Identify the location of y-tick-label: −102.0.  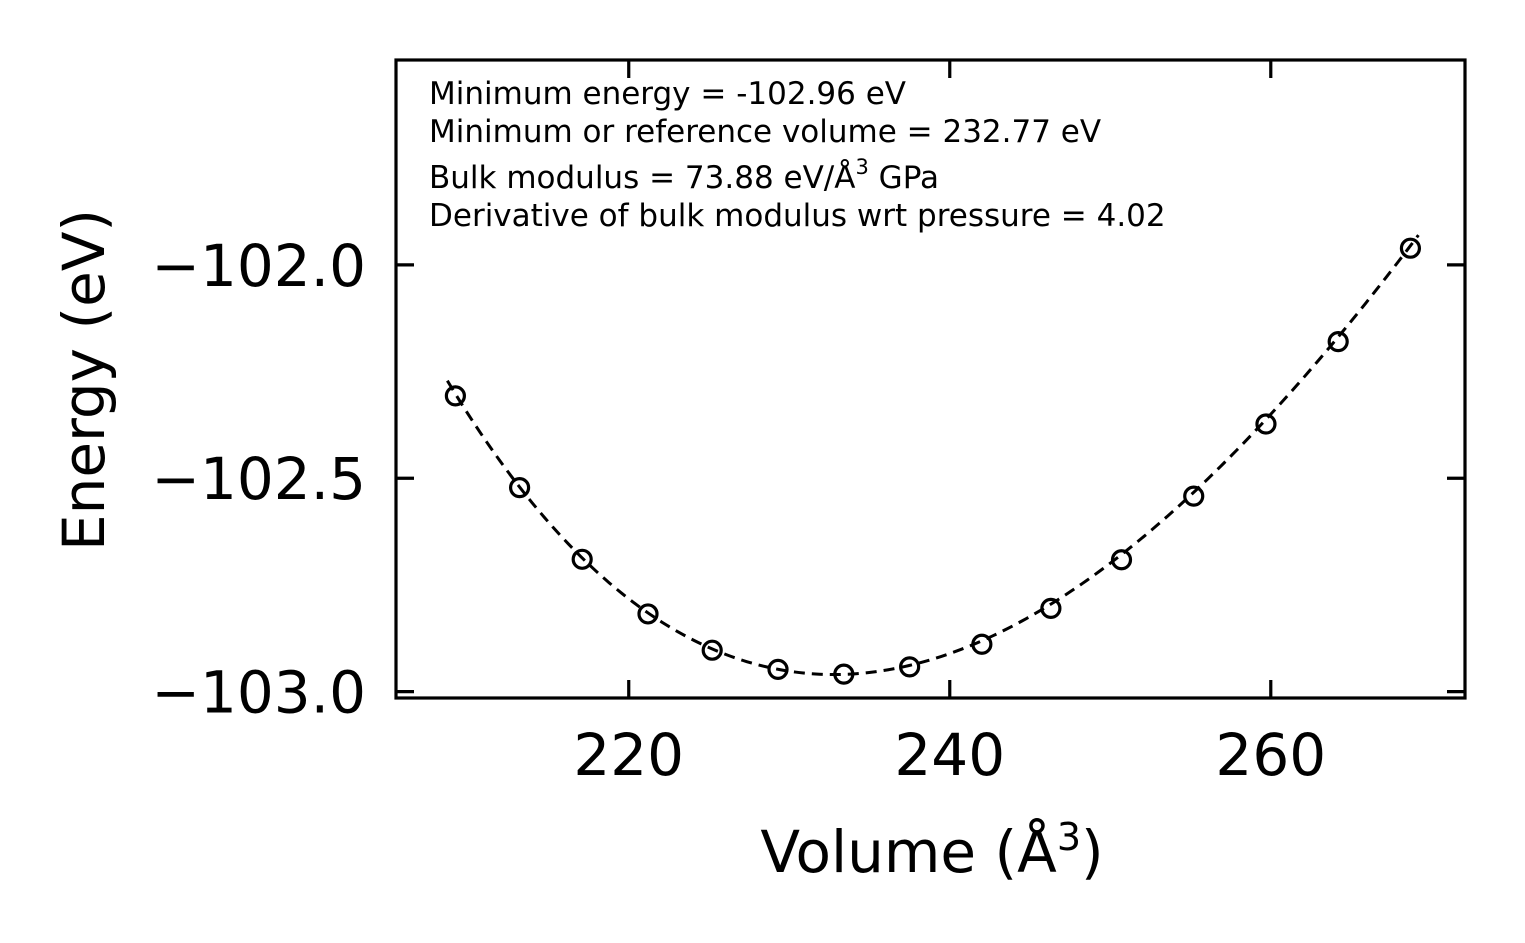
(258, 266).